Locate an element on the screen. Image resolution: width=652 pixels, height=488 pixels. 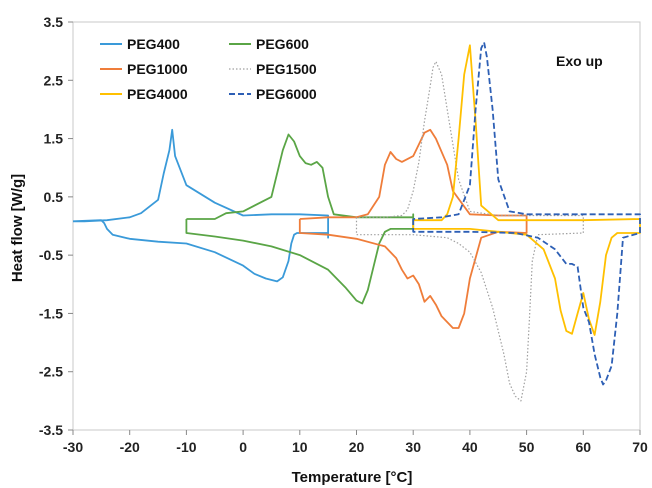
y-axis: 3.5 2.5 1.5 0.5 -0.5 -1.5 -2.5 -3.5 is located at coordinates (56, 226).